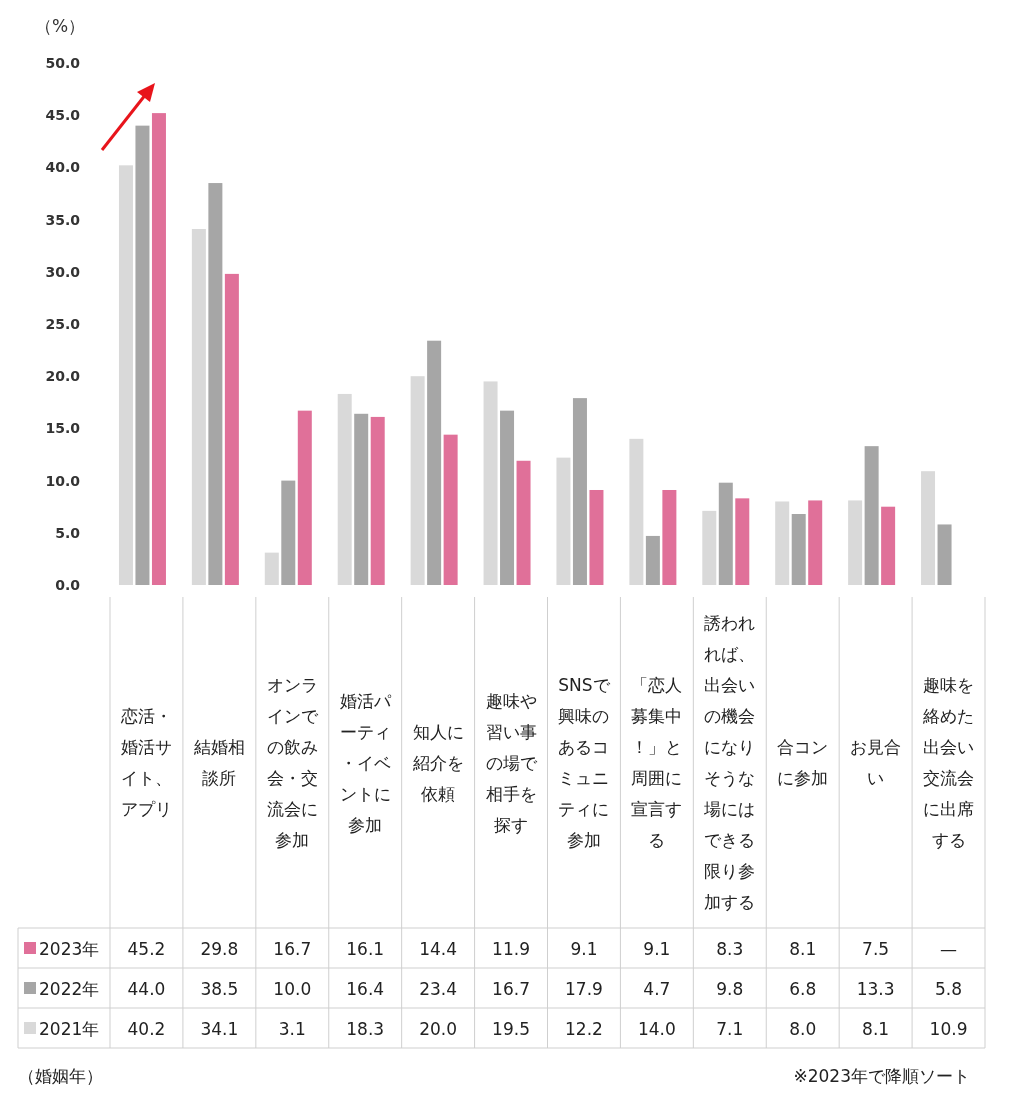 The width and height of the screenshot is (1027, 1102). What do you see at coordinates (365, 1029) in the screenshot?
I see `data-label: 18.3` at bounding box center [365, 1029].